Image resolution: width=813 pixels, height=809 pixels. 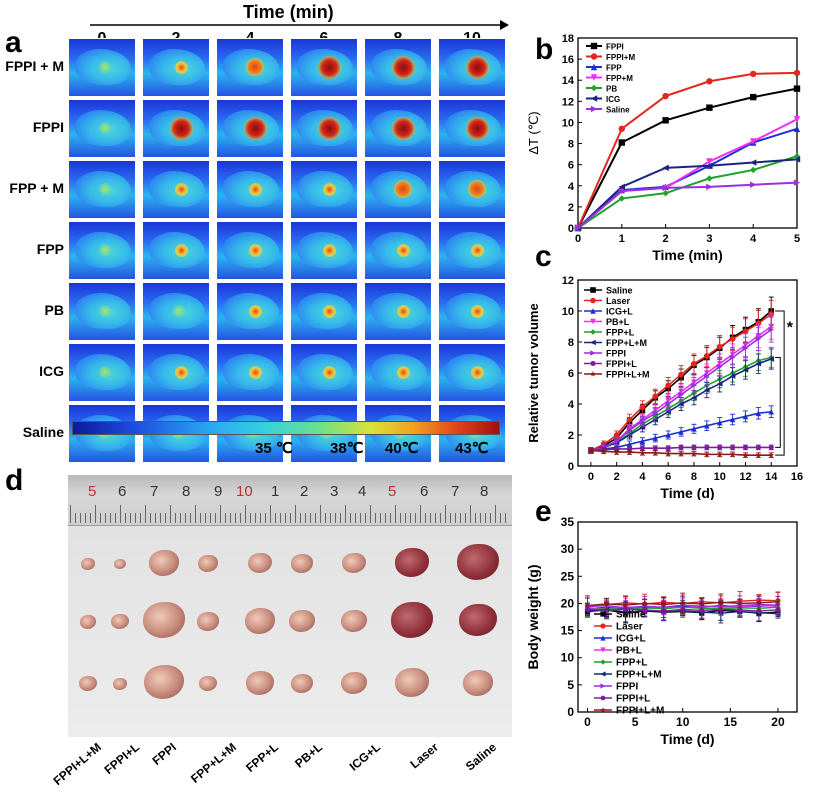 What do you see at coordinates (398, 67) in the screenshot?
I see `thermal-cell-r0-c4` at bounding box center [398, 67].